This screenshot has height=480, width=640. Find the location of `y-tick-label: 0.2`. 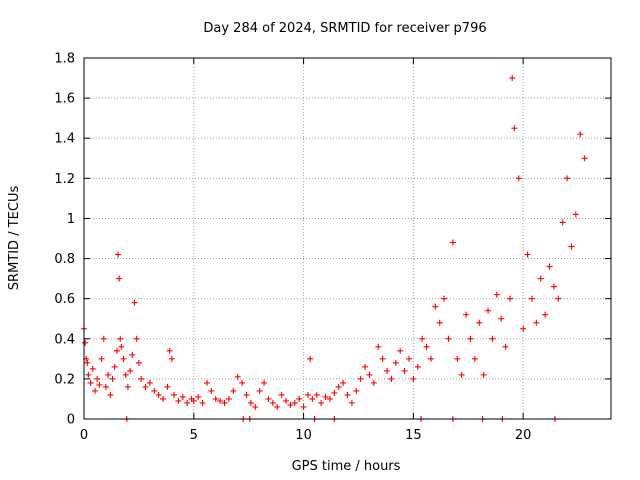

y-tick-label: 0.2 is located at coordinates (64, 379).